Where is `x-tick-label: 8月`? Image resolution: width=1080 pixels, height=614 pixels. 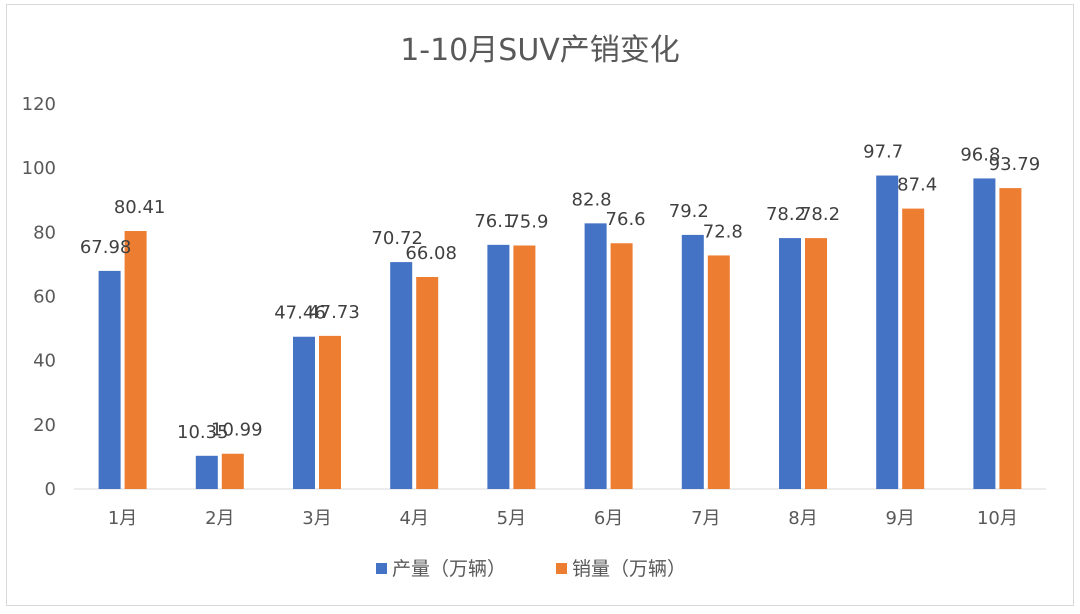
x-tick-label: 8月 is located at coordinates (802, 518).